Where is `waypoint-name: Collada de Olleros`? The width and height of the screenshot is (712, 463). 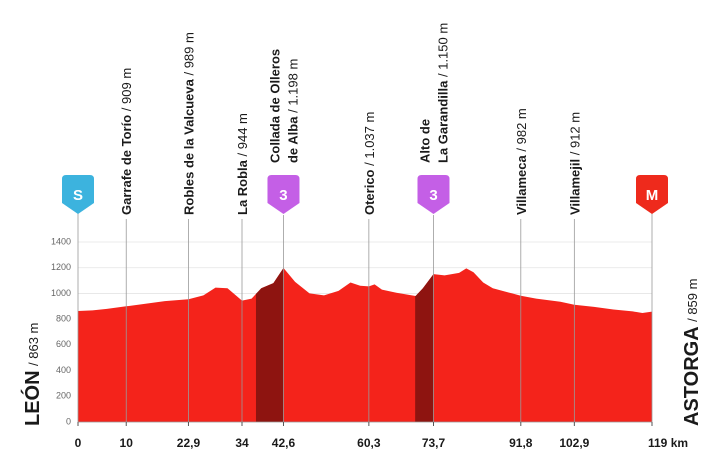 waypoint-name: Collada de Olleros is located at coordinates (274, 106).